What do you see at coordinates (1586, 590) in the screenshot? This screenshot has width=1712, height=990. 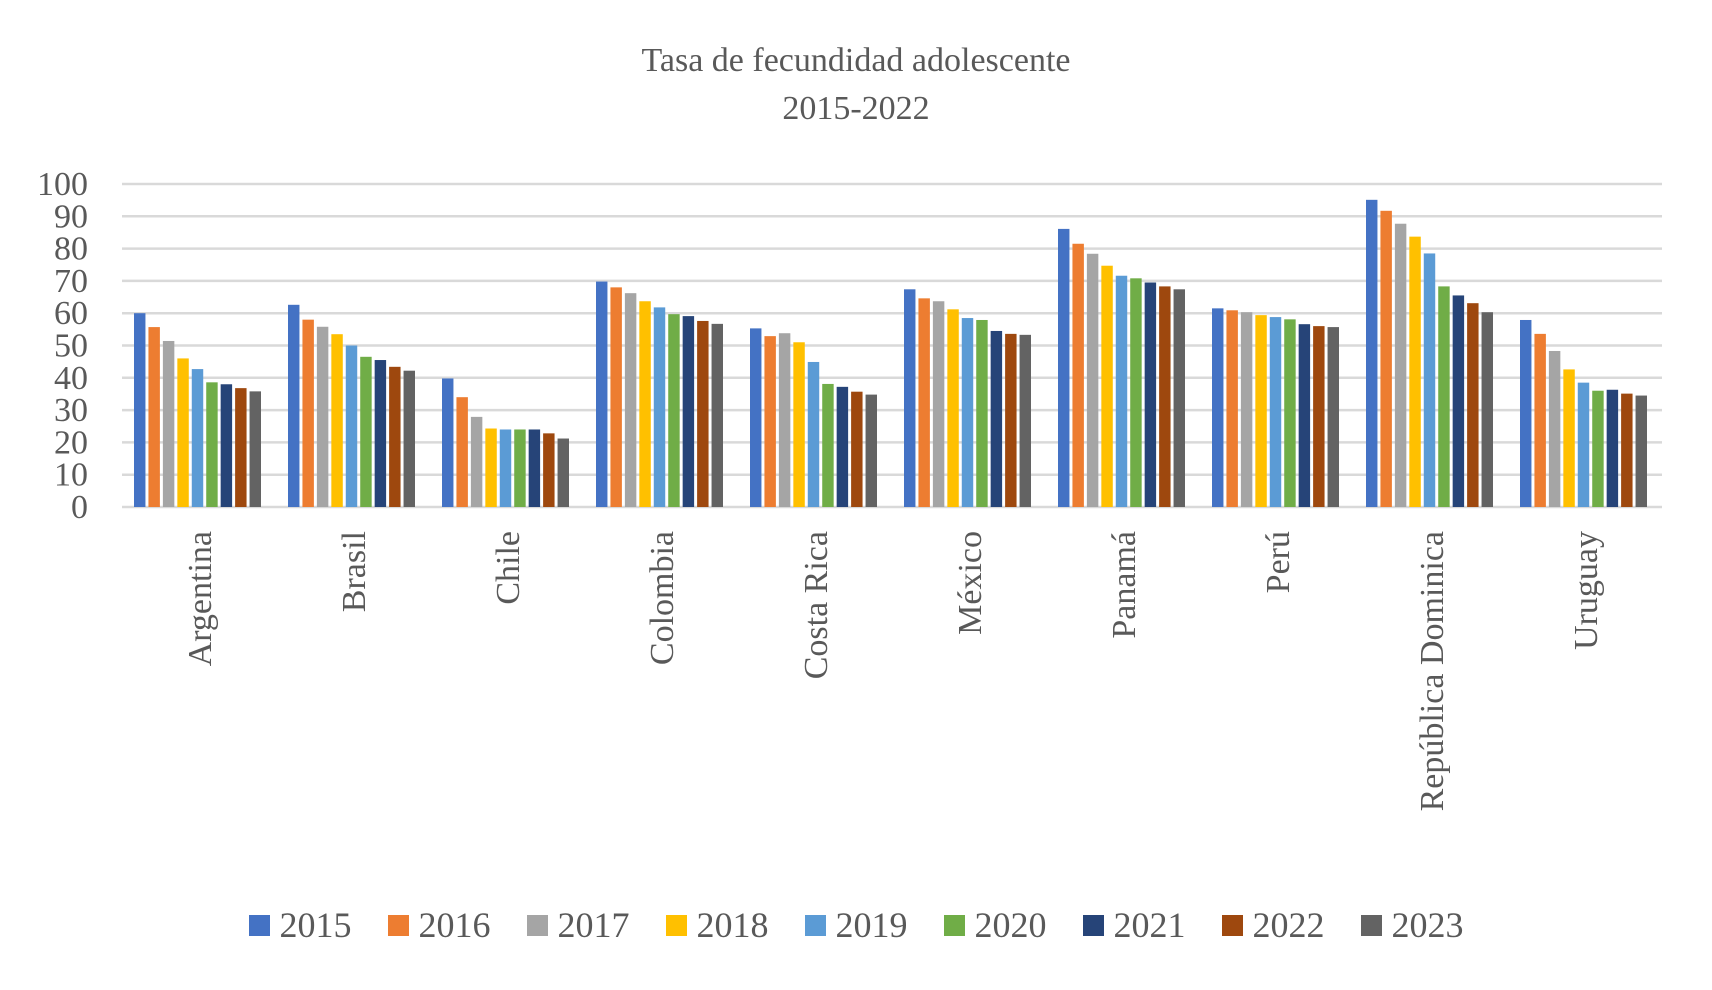 I see `x-category-label: Uruguay` at bounding box center [1586, 590].